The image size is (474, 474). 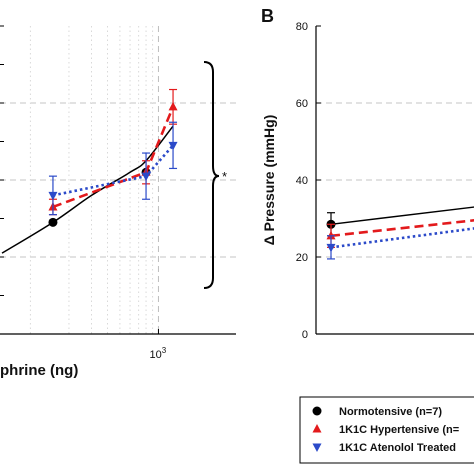 I want to click on panel-a-series-0-line, so click(x=87, y=189).